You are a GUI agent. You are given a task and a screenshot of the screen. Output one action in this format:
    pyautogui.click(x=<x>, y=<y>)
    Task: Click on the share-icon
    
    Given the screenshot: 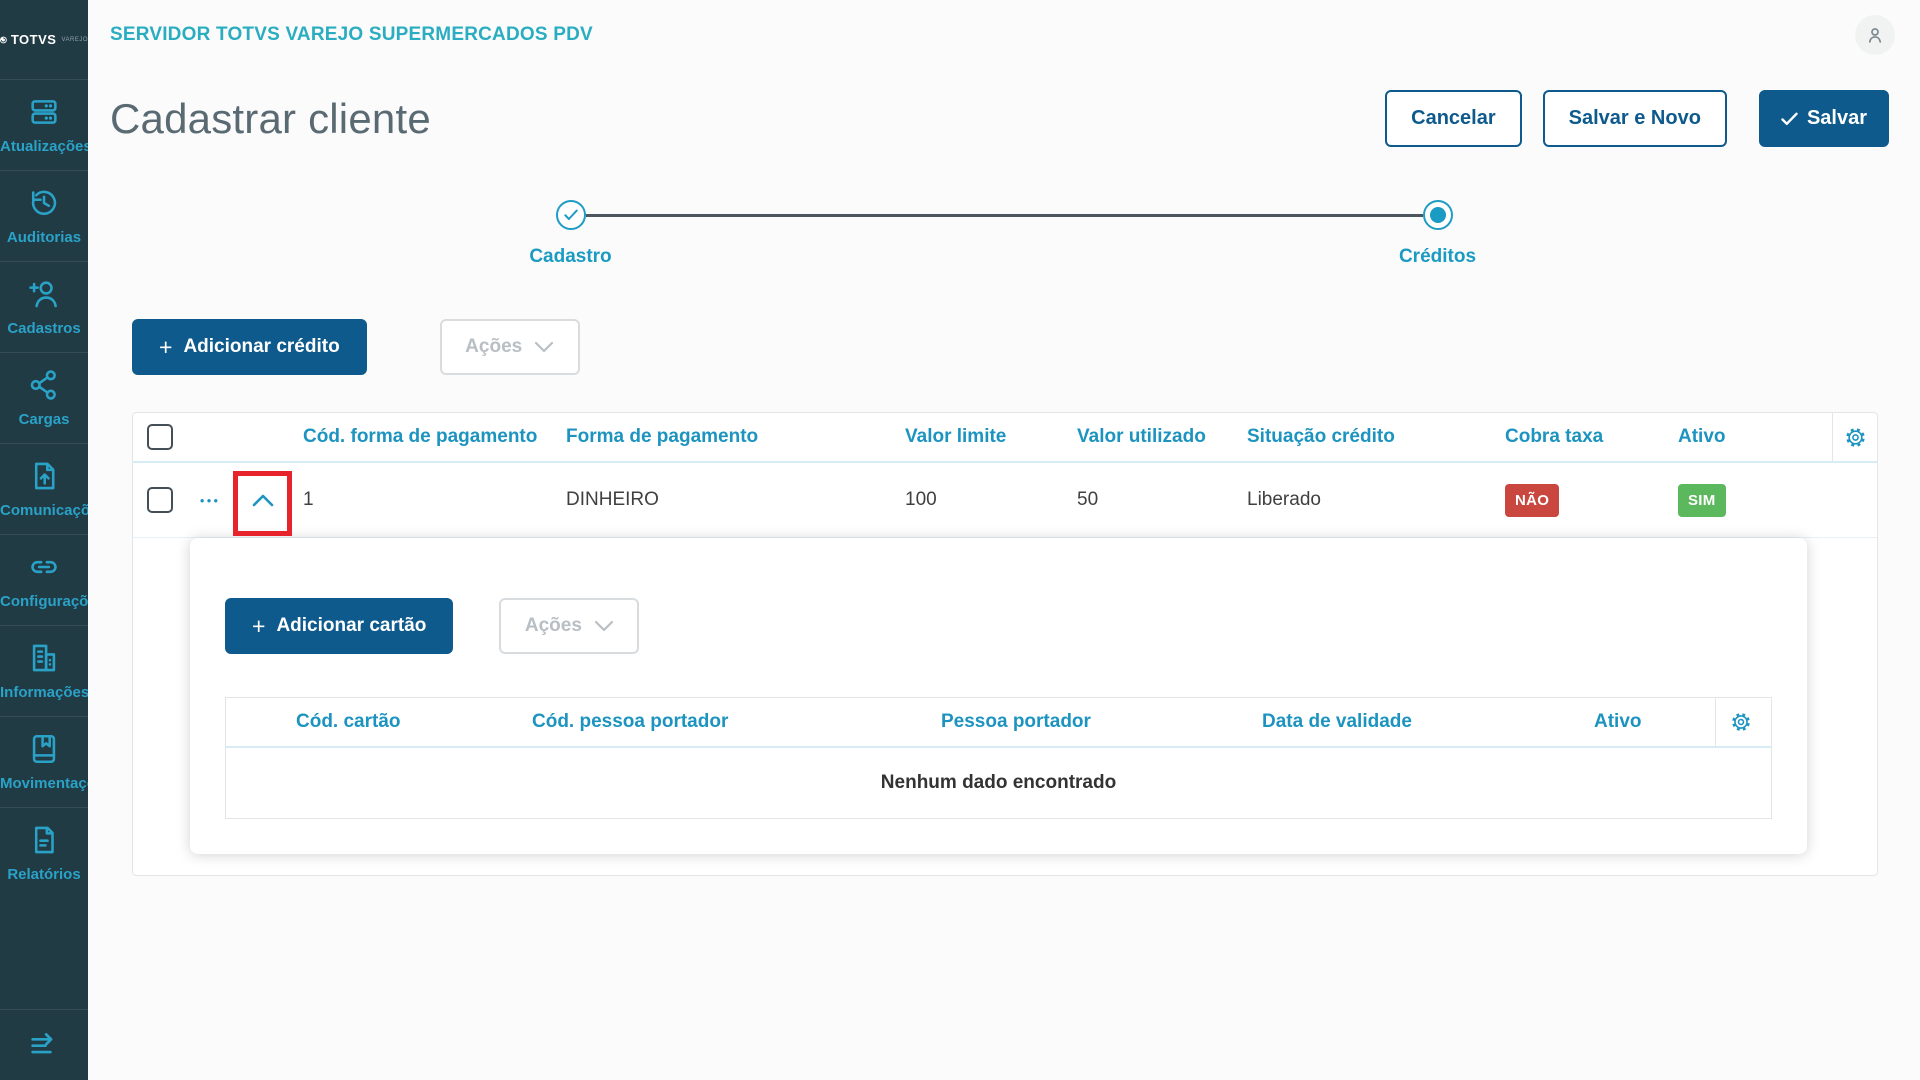 What is the action you would take?
    pyautogui.click(x=43, y=385)
    